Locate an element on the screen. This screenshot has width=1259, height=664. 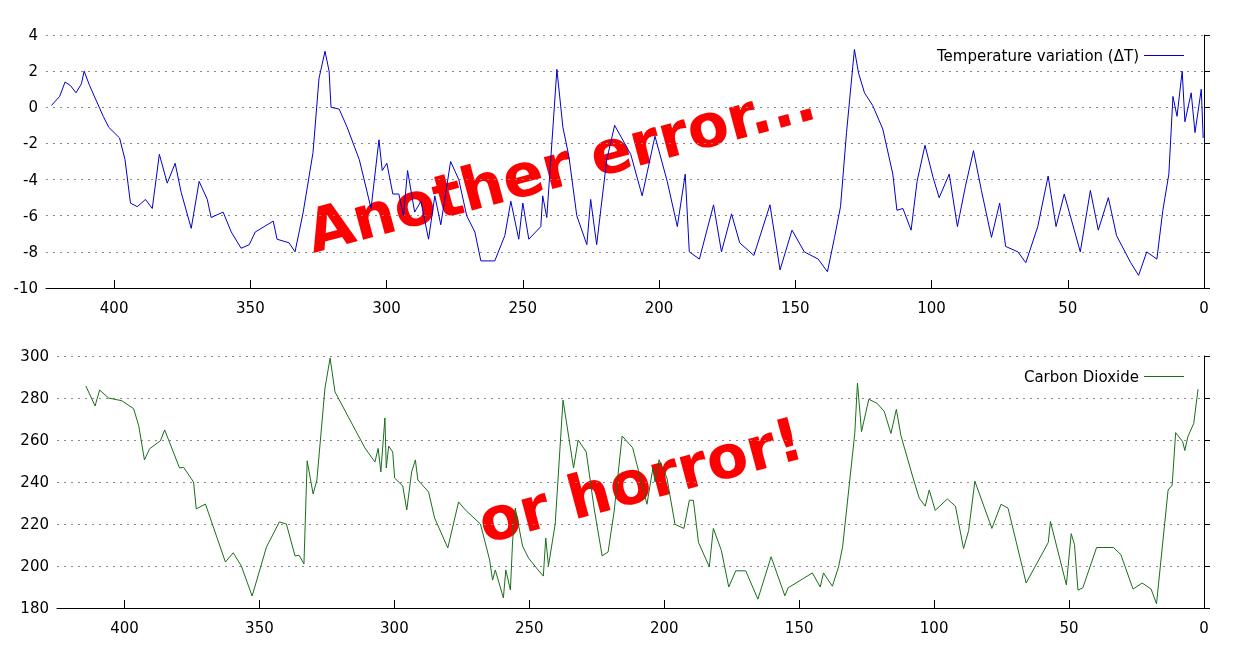
y-tick-label: 2 is located at coordinates (33, 71).